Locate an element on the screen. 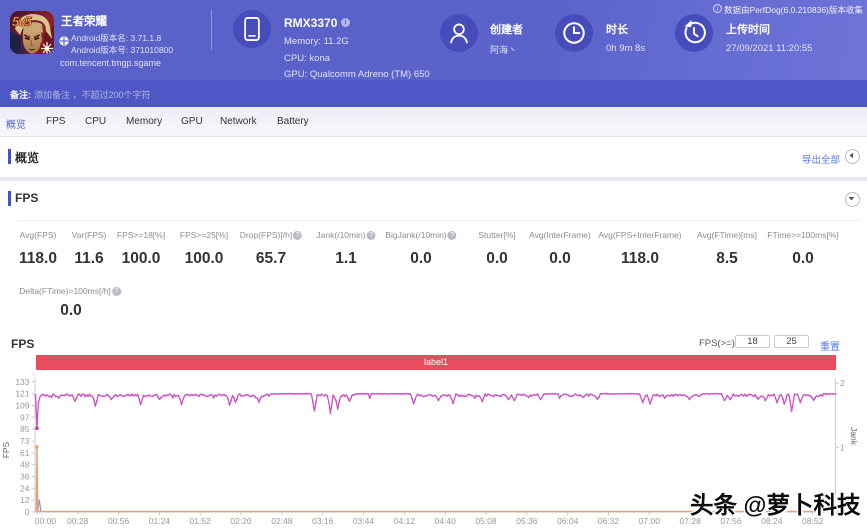 This screenshot has height=528, width=867. svg-text: 05:08 is located at coordinates (486, 521).